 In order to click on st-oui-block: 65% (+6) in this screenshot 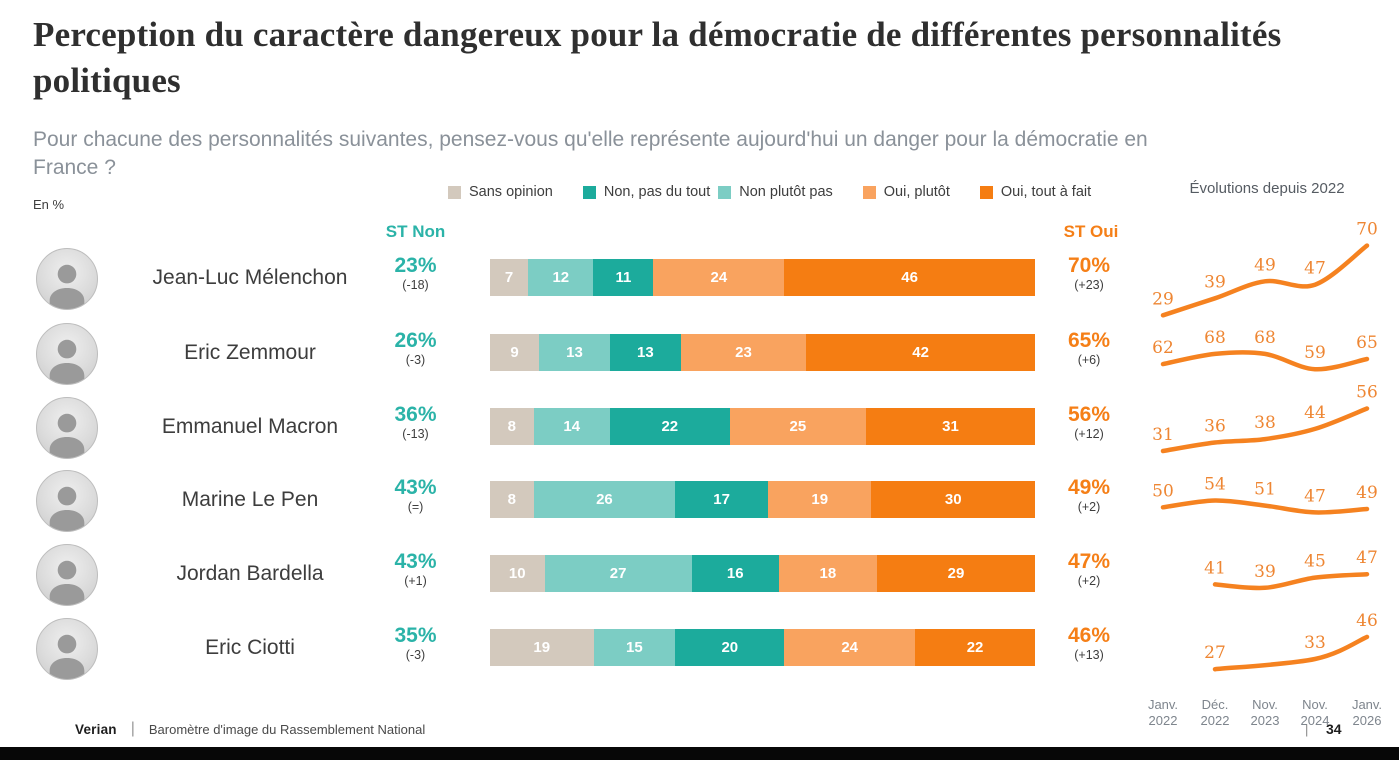, I will do `click(1089, 348)`.